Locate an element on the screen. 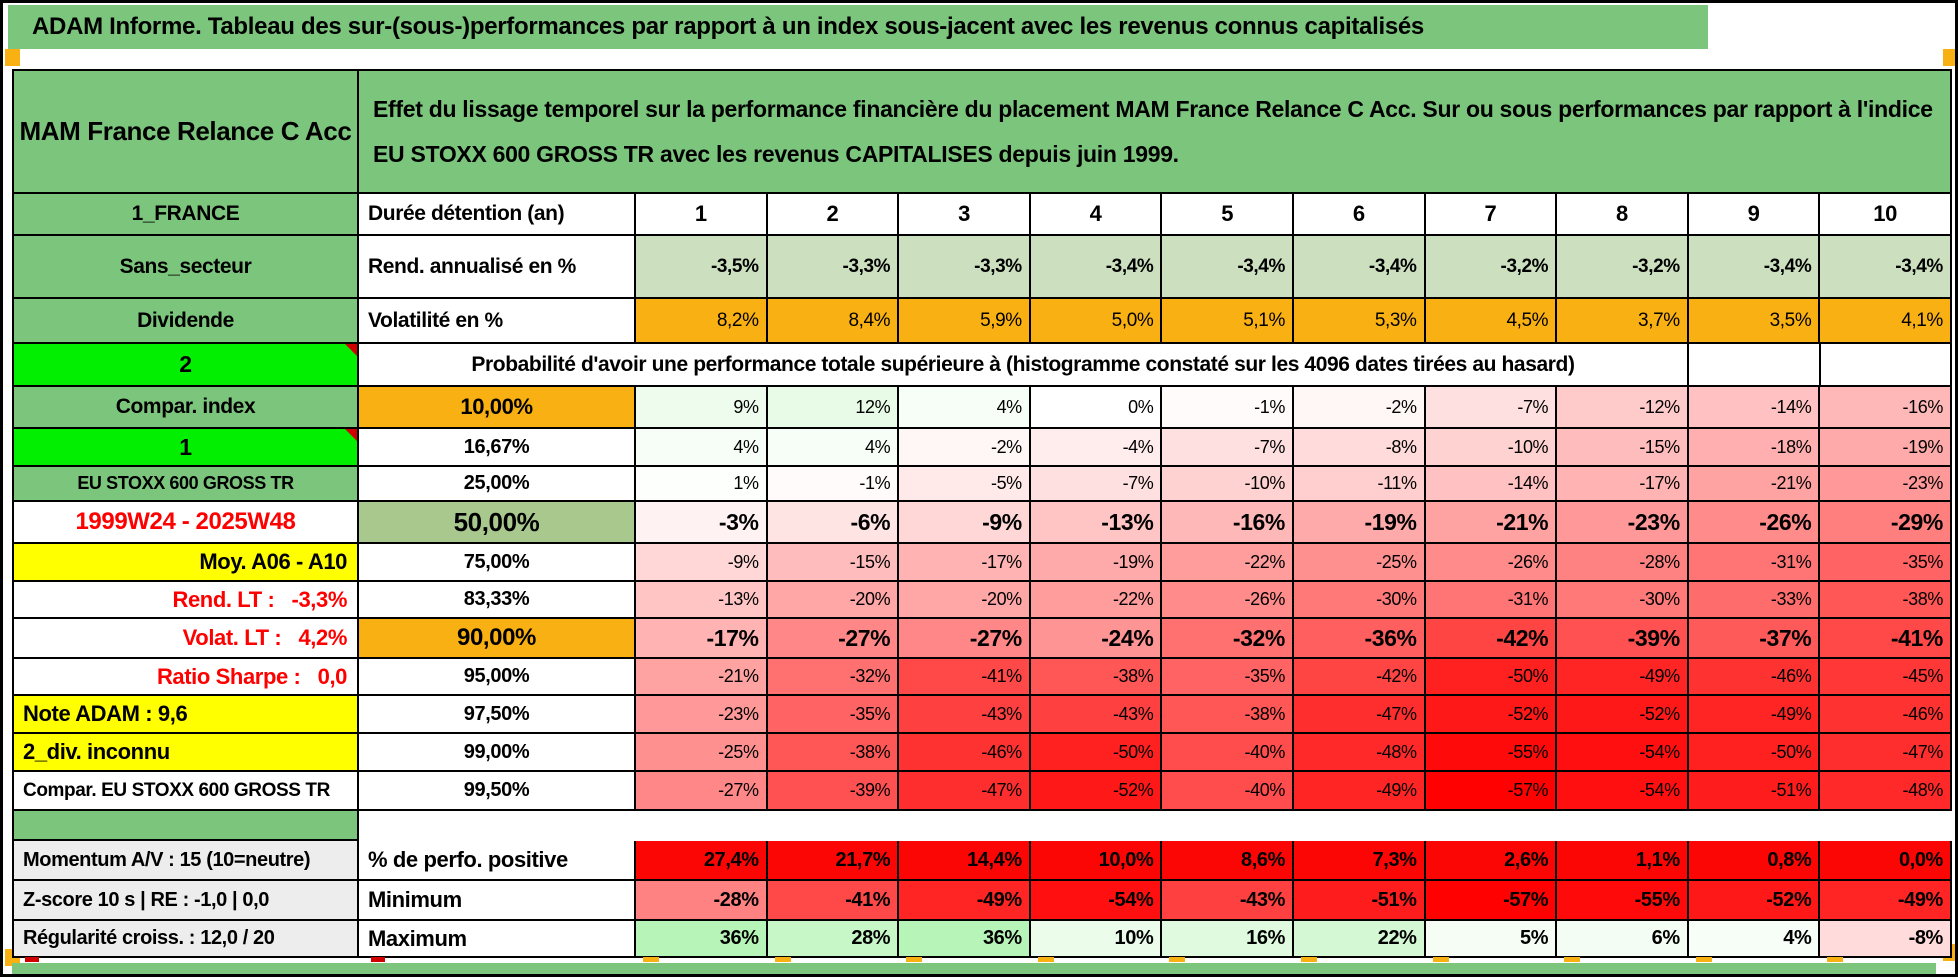 The width and height of the screenshot is (1958, 977). duration-label: Durée détention (an) is located at coordinates (497, 215).